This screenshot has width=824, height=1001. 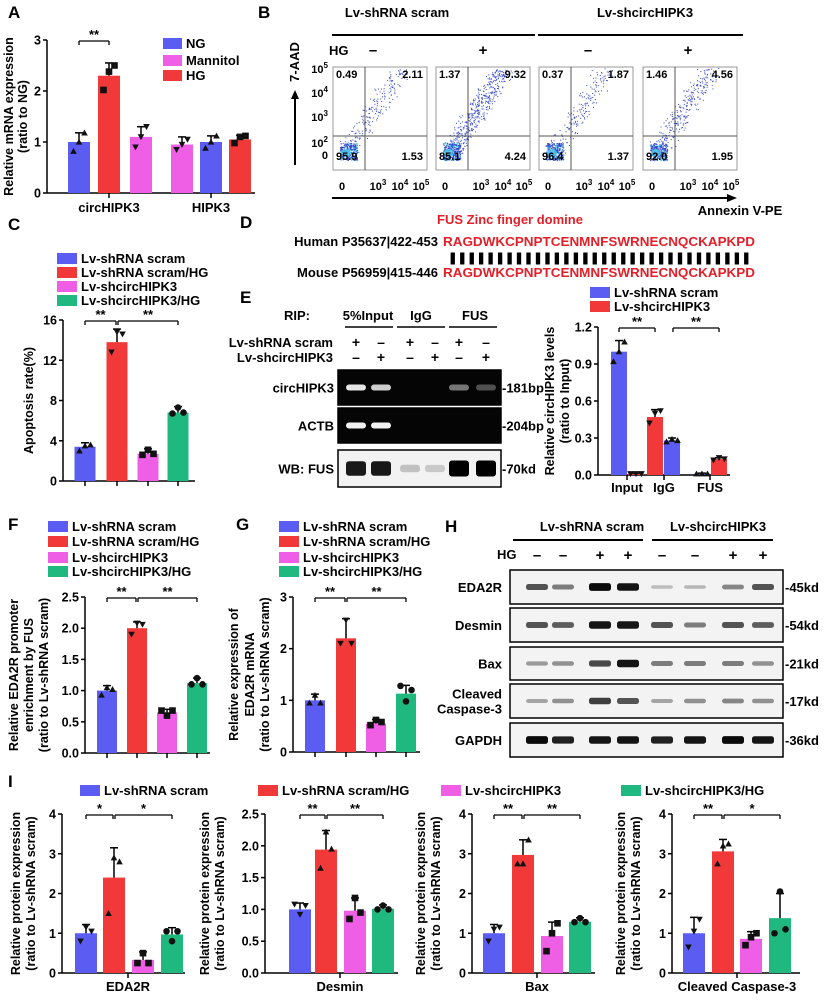 What do you see at coordinates (552, 153) in the screenshot?
I see `event-cluster` at bounding box center [552, 153].